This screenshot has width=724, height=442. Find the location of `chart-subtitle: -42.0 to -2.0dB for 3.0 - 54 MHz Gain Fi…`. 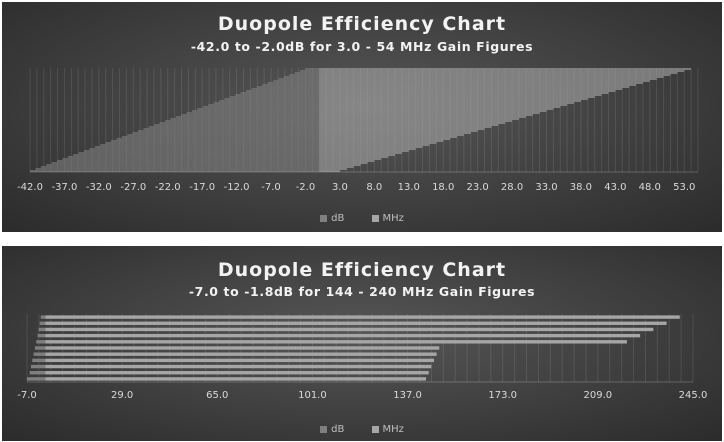

chart-subtitle: -42.0 to -2.0dB for 3.0 - 54 MHz Gain Fi… is located at coordinates (362, 46).